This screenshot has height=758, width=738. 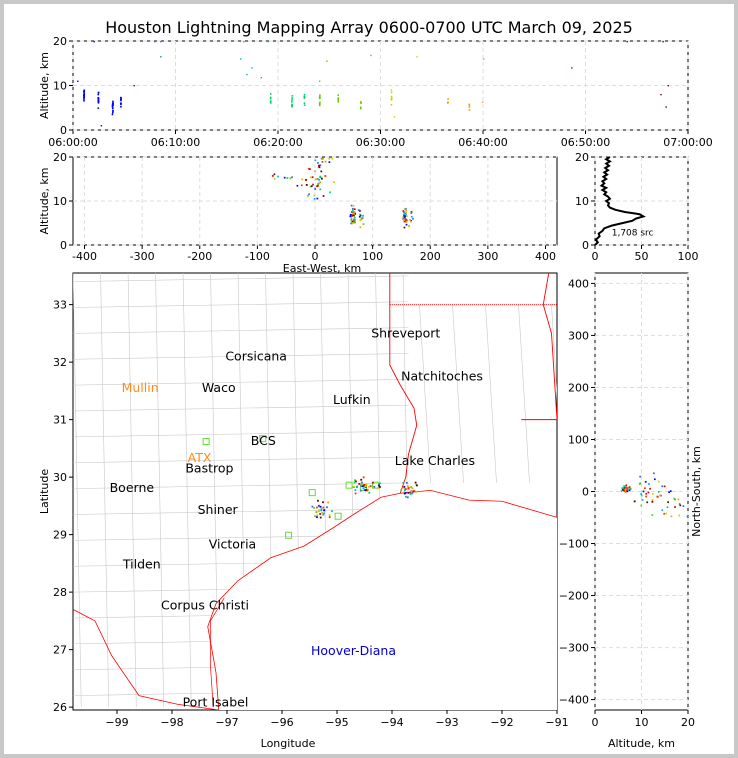 What do you see at coordinates (140, 387) in the screenshot?
I see `city-label: Mullin` at bounding box center [140, 387].